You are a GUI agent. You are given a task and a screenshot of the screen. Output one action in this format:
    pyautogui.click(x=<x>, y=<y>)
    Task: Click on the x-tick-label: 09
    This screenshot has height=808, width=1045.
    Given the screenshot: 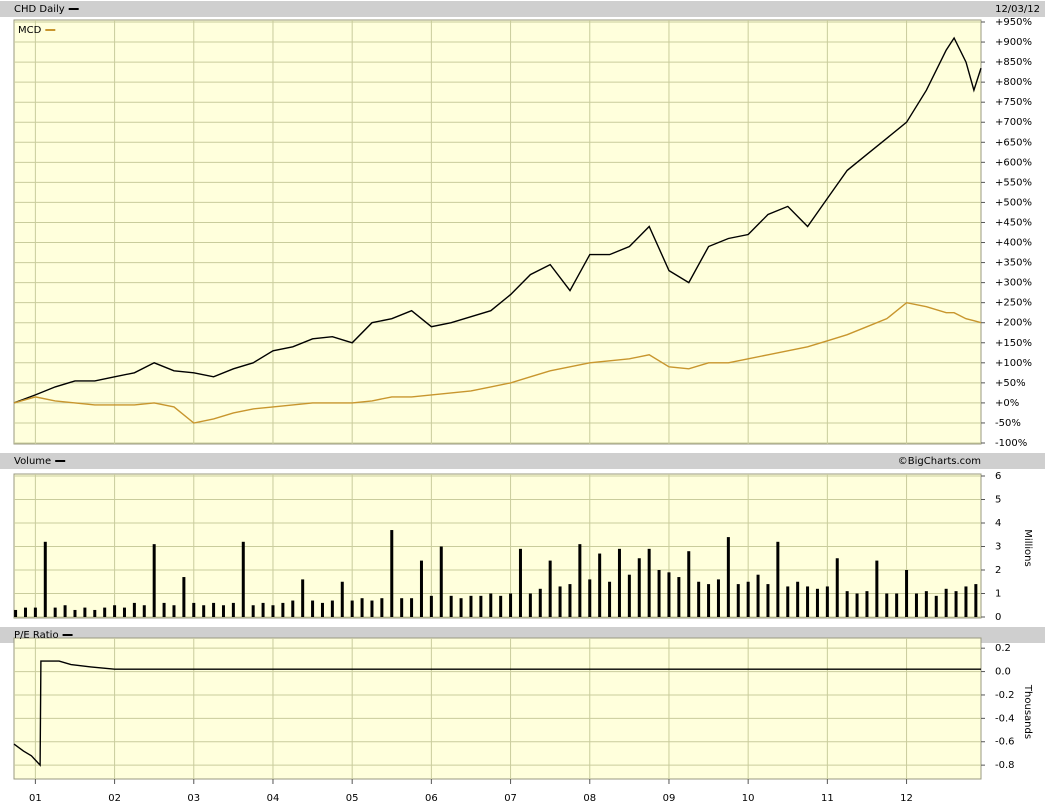 What is the action you would take?
    pyautogui.click(x=669, y=798)
    